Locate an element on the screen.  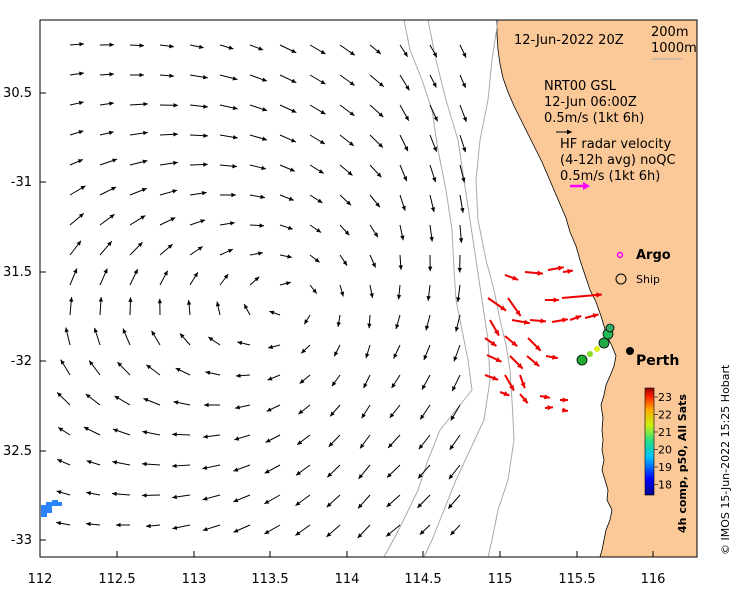
colorbar-tick-label: 20 is located at coordinates (665, 450).